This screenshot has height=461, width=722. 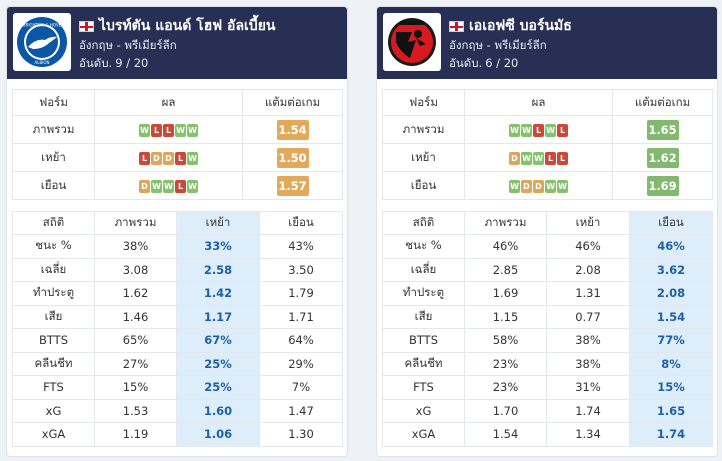 I want to click on logo-text-top: BRIGHTON & HOVE, so click(x=42, y=25).